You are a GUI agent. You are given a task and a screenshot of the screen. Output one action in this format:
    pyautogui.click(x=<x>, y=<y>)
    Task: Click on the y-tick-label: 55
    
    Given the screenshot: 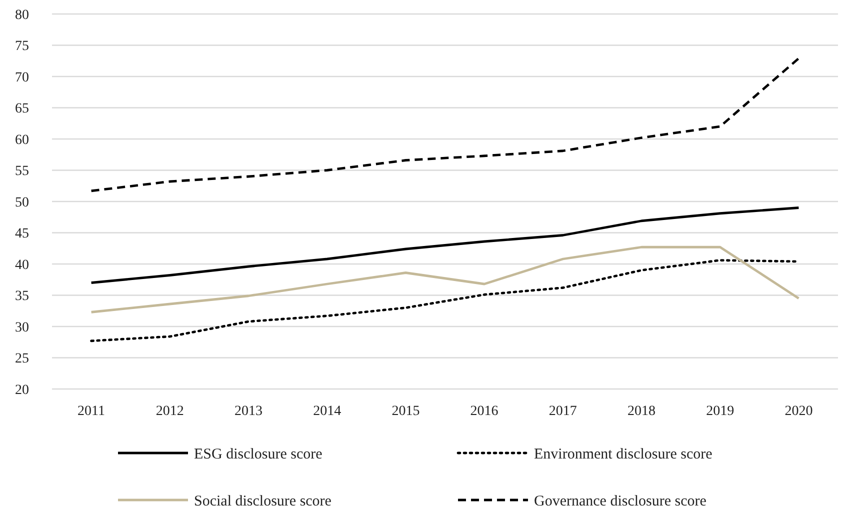 What is the action you would take?
    pyautogui.click(x=22, y=172)
    